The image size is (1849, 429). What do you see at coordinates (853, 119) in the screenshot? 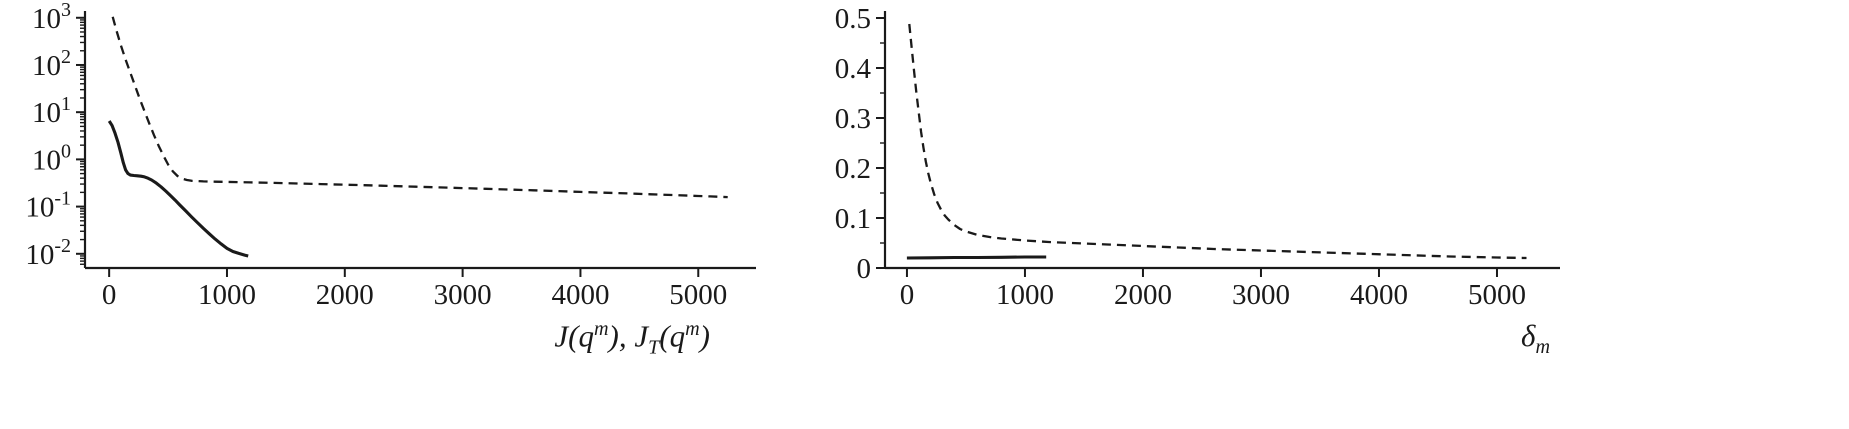
I see `y-tick-label: 0.3` at bounding box center [853, 119].